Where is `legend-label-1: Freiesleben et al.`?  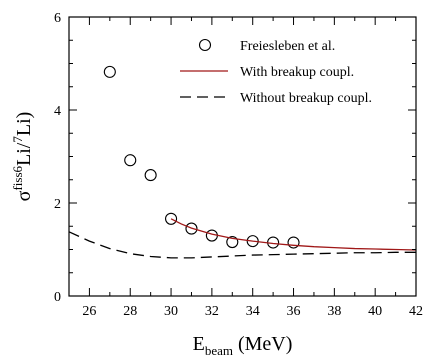 legend-label-1: Freiesleben et al. is located at coordinates (287, 46).